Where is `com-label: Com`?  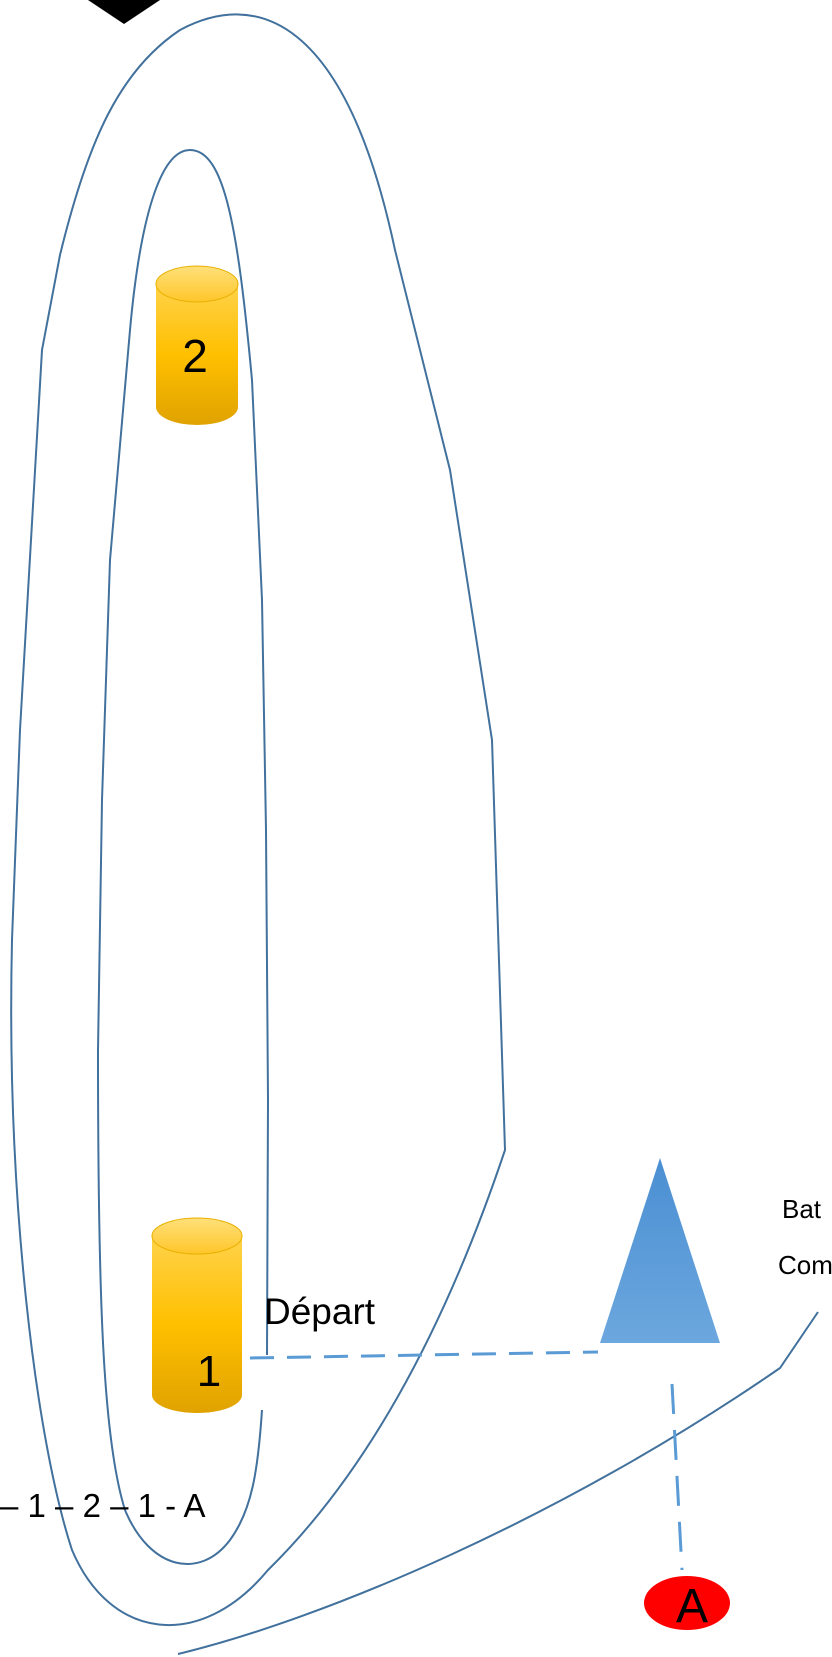
com-label: Com is located at coordinates (805, 1265).